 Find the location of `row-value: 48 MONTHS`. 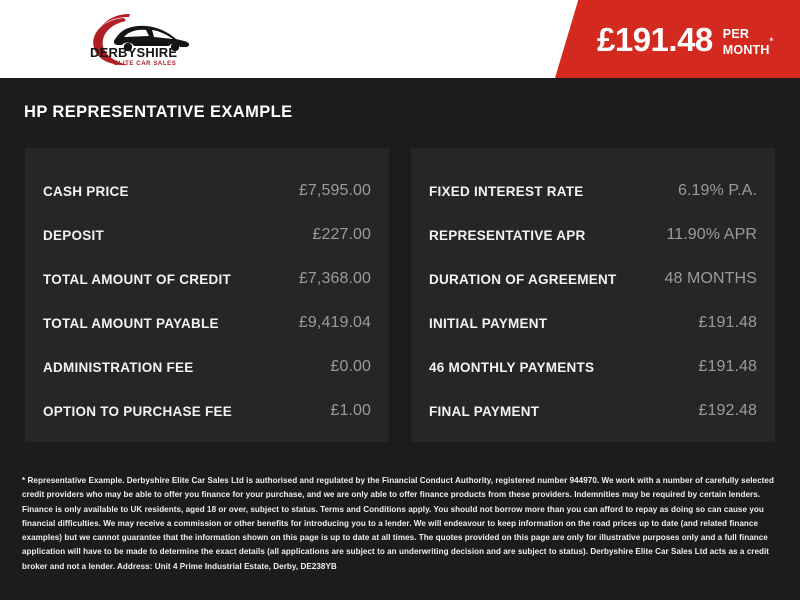

row-value: 48 MONTHS is located at coordinates (710, 278).